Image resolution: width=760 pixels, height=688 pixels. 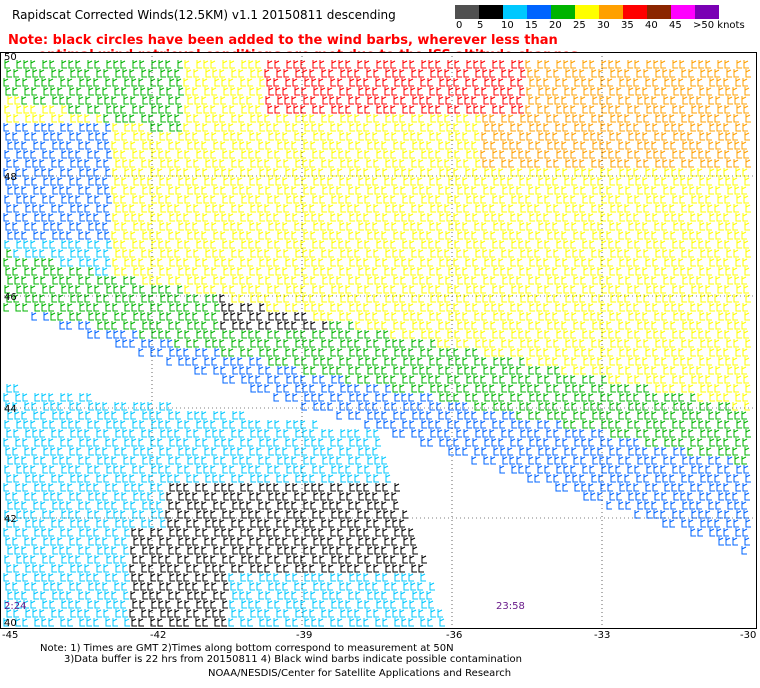 What do you see at coordinates (707, 12) in the screenshot?
I see `scale-swatch` at bounding box center [707, 12].